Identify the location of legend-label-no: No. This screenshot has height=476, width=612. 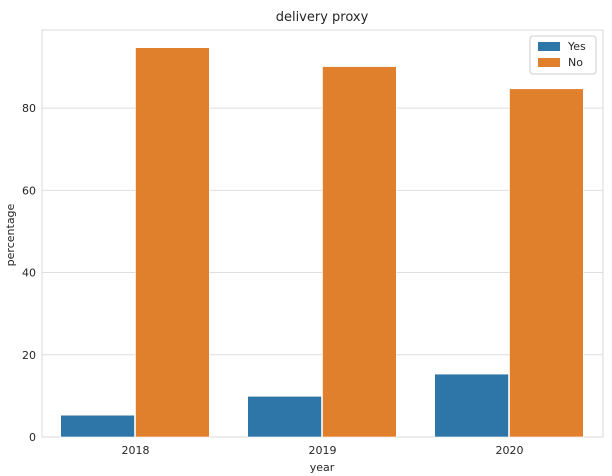
(575, 62).